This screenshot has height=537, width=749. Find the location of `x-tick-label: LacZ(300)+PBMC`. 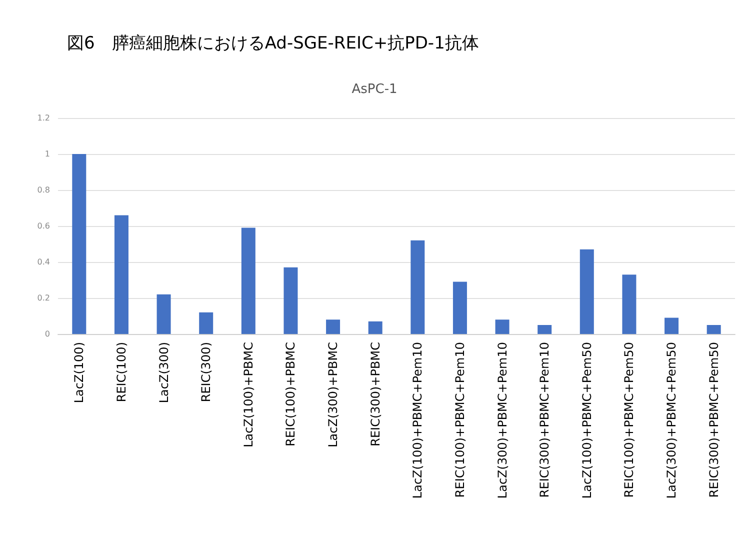

x-tick-label: LacZ(300)+PBMC is located at coordinates (333, 395).